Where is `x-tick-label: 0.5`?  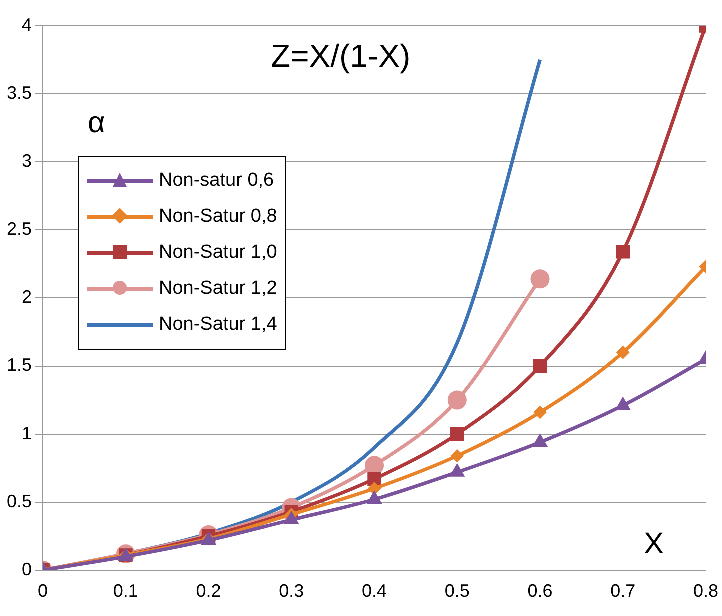 x-tick-label: 0.5 is located at coordinates (457, 591).